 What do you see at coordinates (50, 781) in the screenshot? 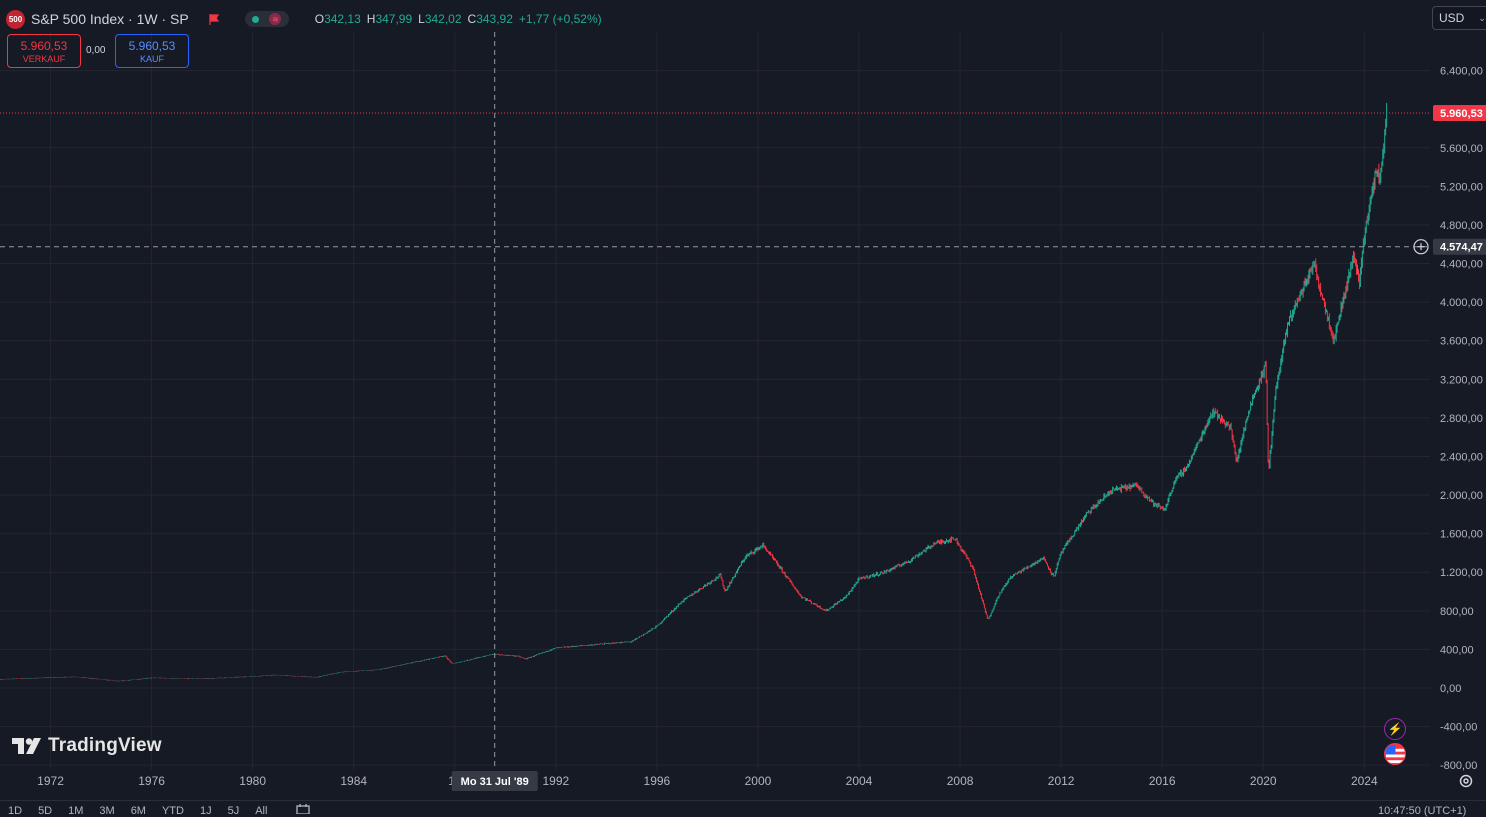
I see `x-tick-label: 1972` at bounding box center [50, 781].